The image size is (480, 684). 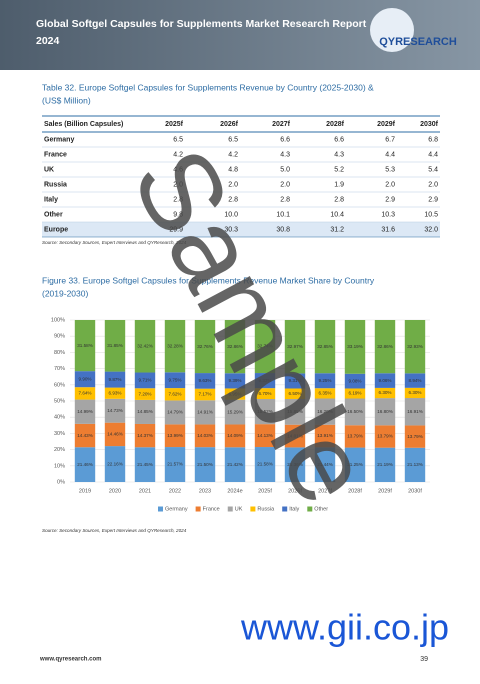 I want to click on data-label: 14.73%, so click(x=115, y=410).